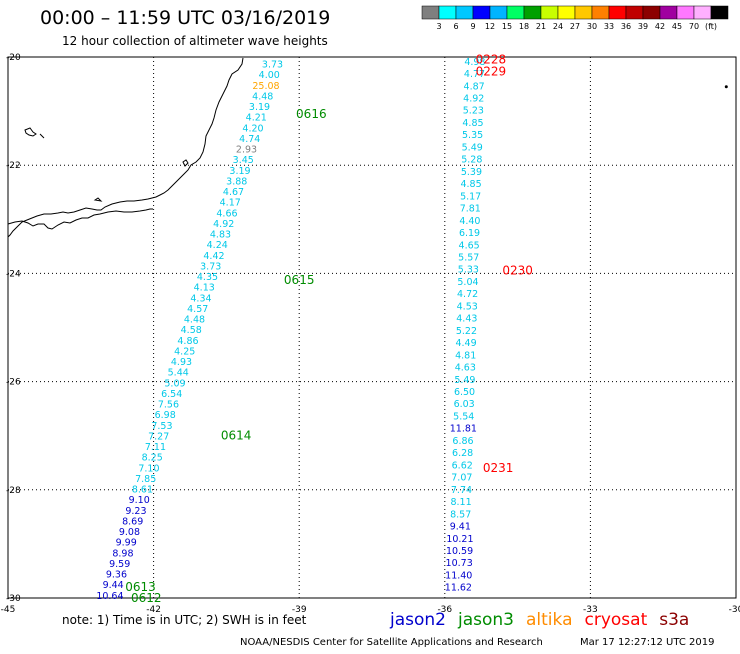  I want to click on wave-height-label: 7.53, so click(161, 426).